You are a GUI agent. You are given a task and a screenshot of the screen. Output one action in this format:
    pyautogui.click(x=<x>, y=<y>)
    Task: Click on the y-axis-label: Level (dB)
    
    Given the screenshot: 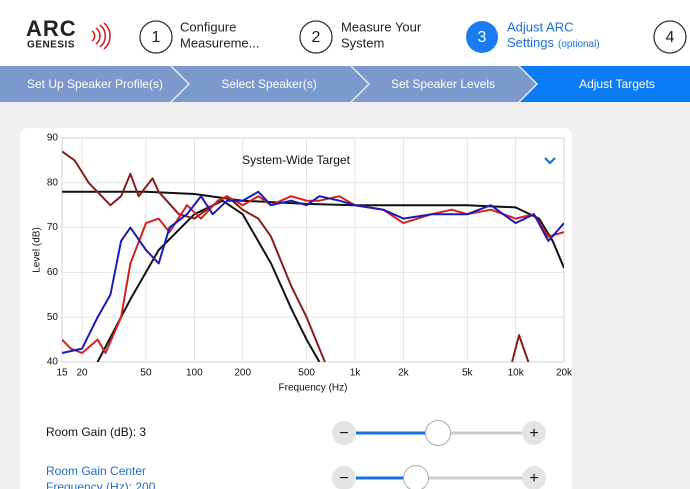 What is the action you would take?
    pyautogui.click(x=37, y=250)
    